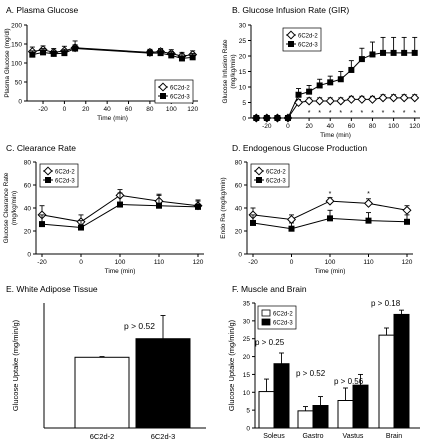  What do you see at coordinates (311, 373) in the screenshot?
I see `p-value-label: p > 0.52` at bounding box center [311, 373].